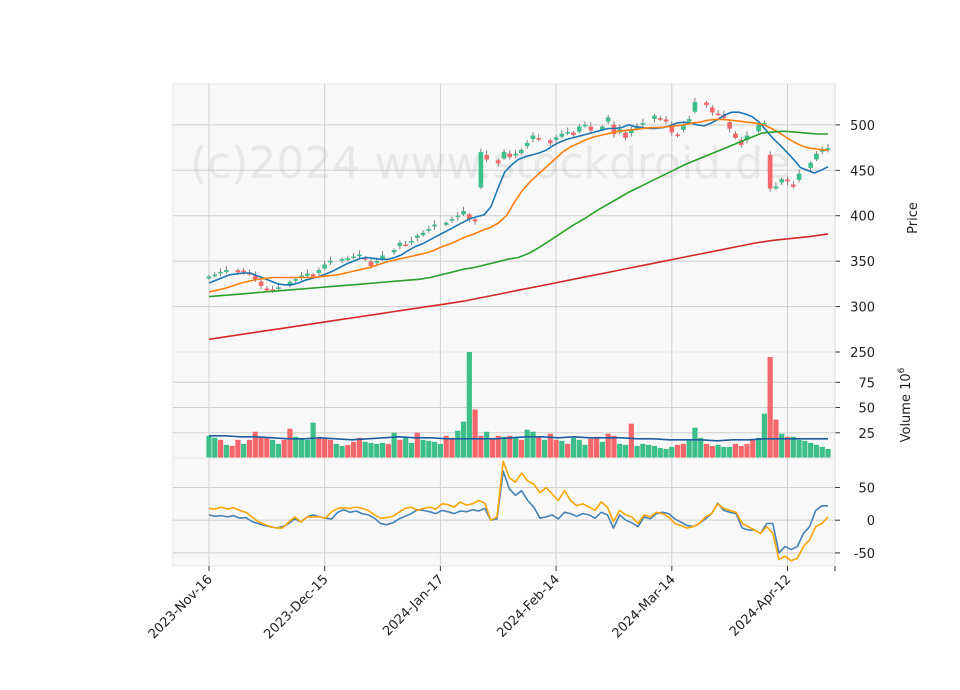 The height and width of the screenshot is (690, 960). I want to click on oscillator-panel-background, so click(504, 512).